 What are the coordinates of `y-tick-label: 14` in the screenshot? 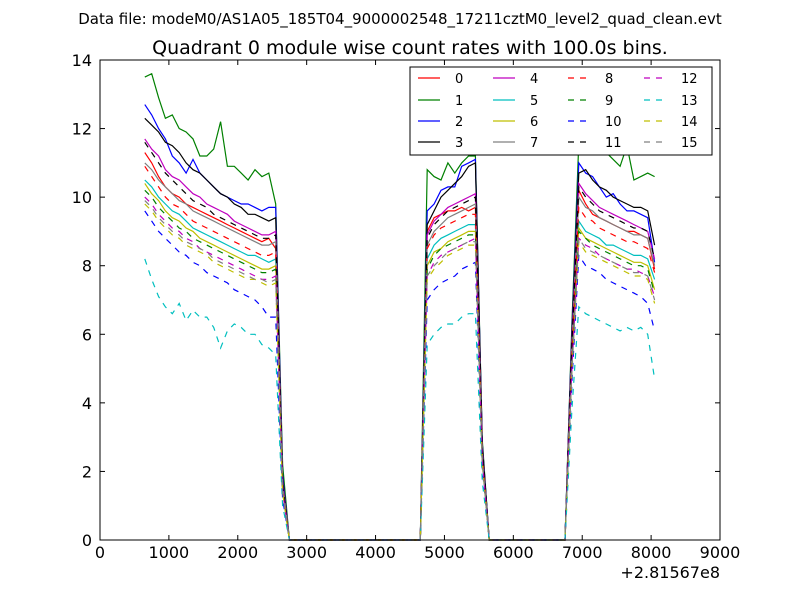 It's located at (82, 60).